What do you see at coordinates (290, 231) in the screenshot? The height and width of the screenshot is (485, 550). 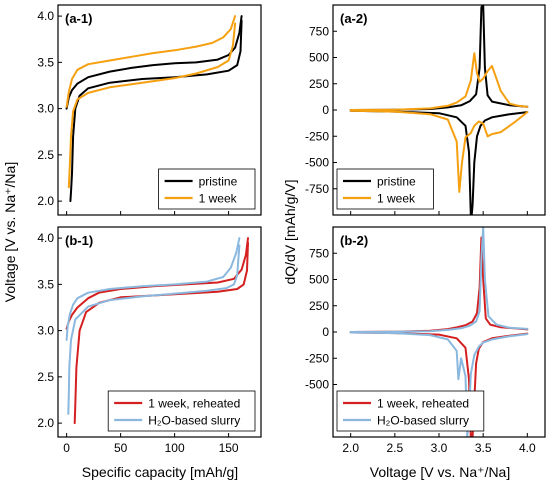 I see `right-ylabel: dQ/dV [mAh/g/V]` at bounding box center [290, 231].